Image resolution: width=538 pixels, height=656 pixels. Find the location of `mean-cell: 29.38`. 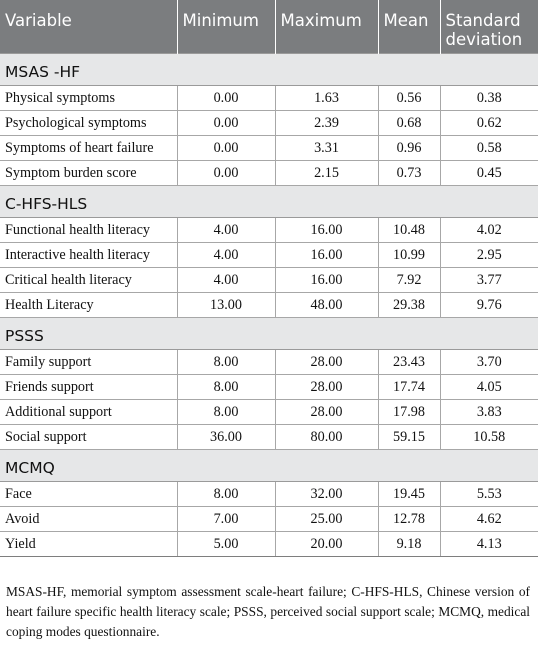

mean-cell: 29.38 is located at coordinates (409, 305).